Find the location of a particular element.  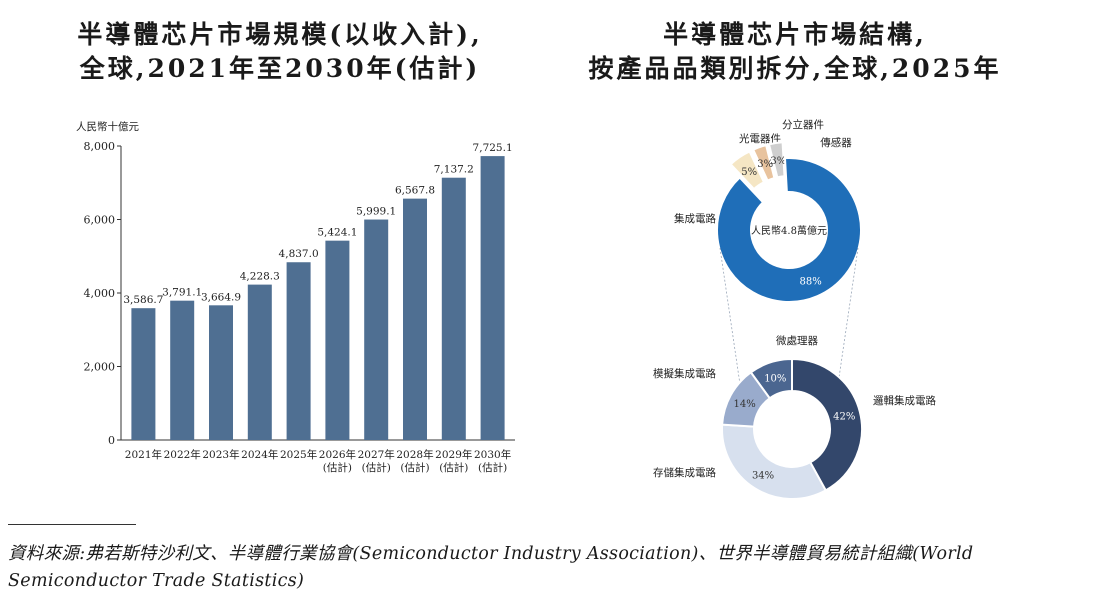

bar-2025年 is located at coordinates (298, 351).